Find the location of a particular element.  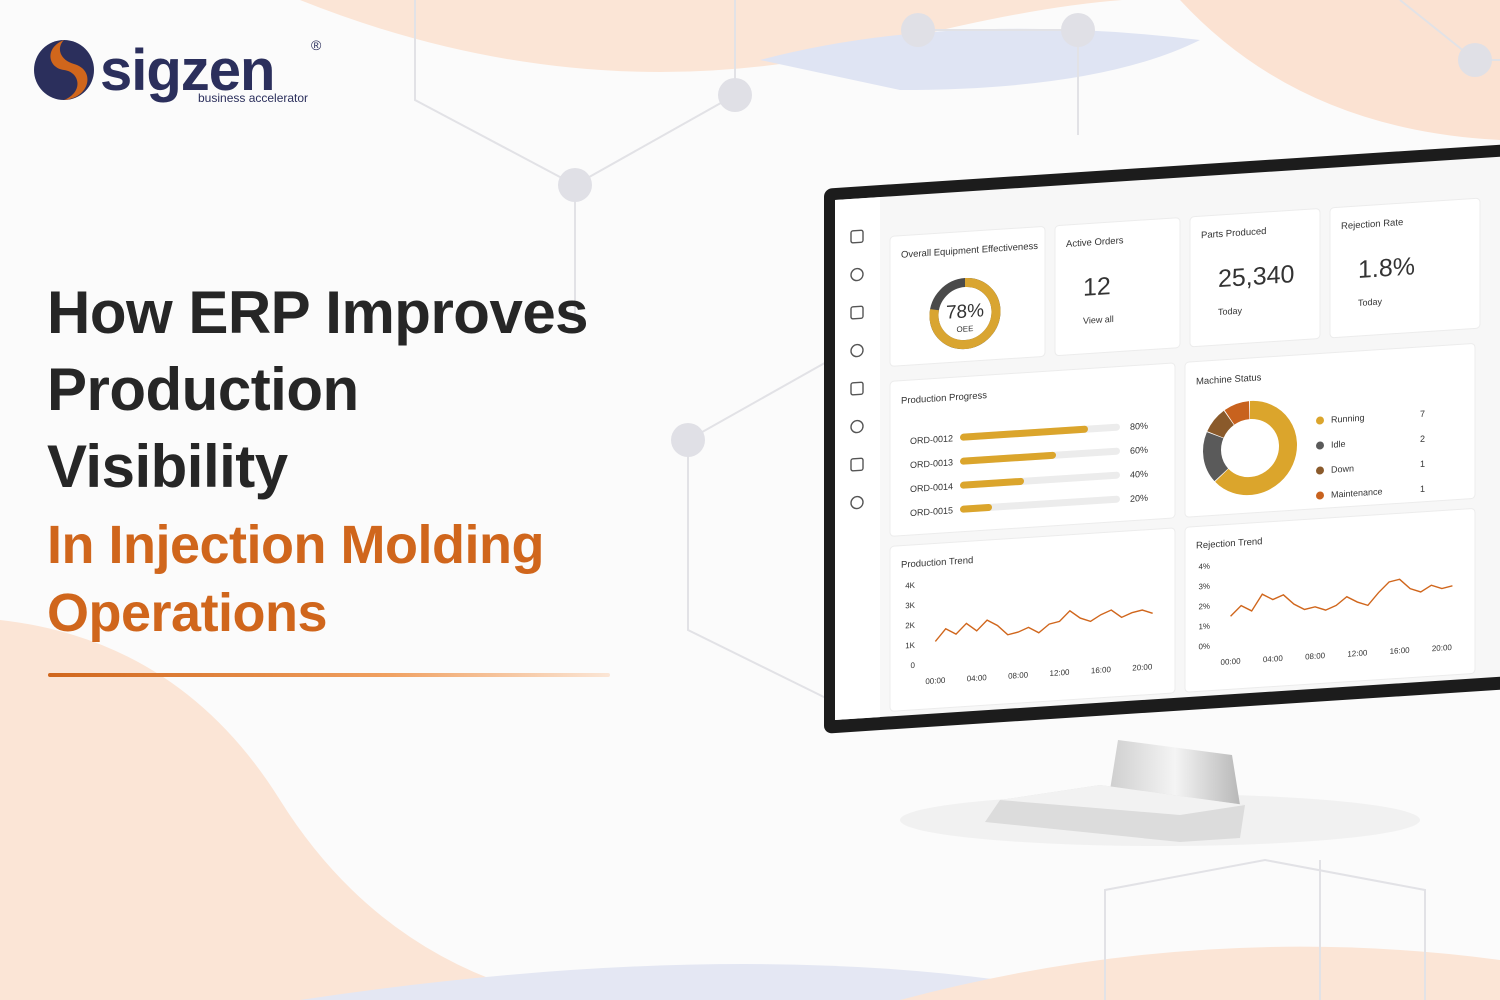

logo-swirl is located at coordinates (69, 70).